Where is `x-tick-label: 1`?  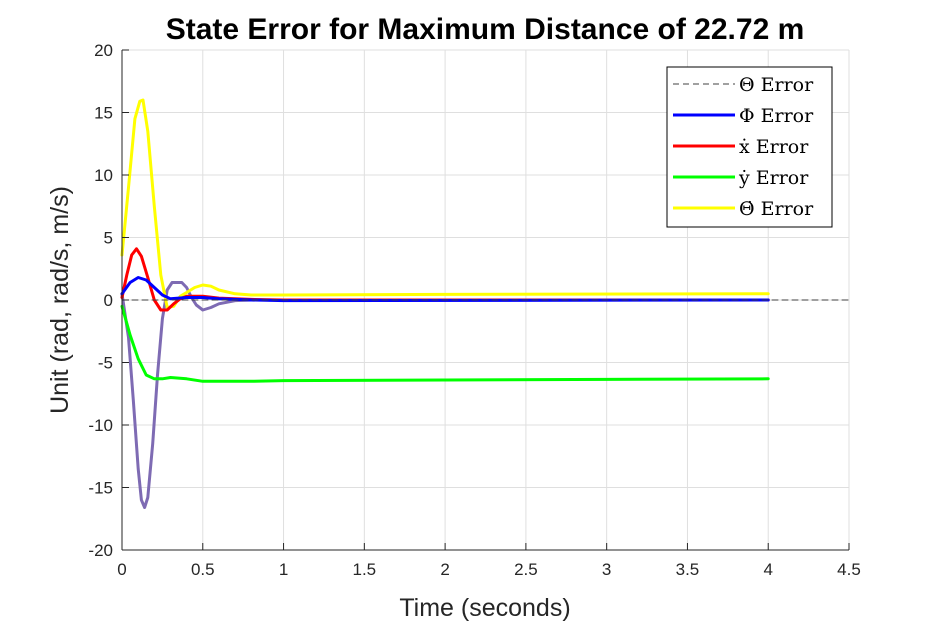 x-tick-label: 1 is located at coordinates (283, 569).